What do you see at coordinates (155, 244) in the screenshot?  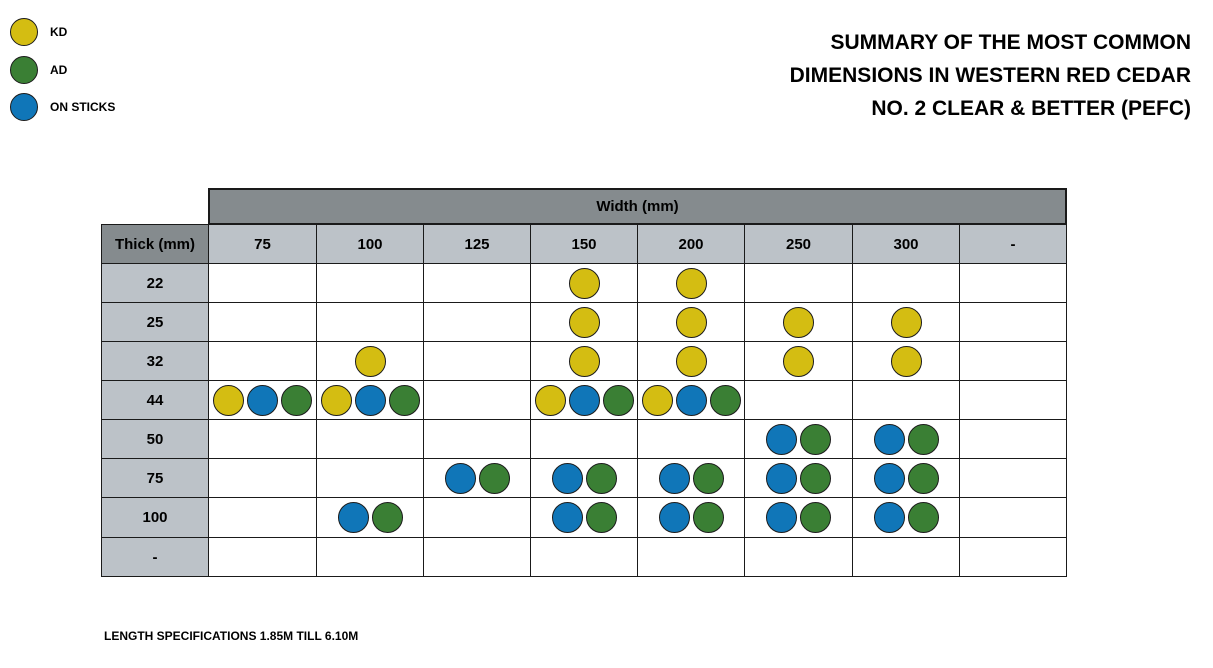 I see `thick-header: Thick (mm)` at bounding box center [155, 244].